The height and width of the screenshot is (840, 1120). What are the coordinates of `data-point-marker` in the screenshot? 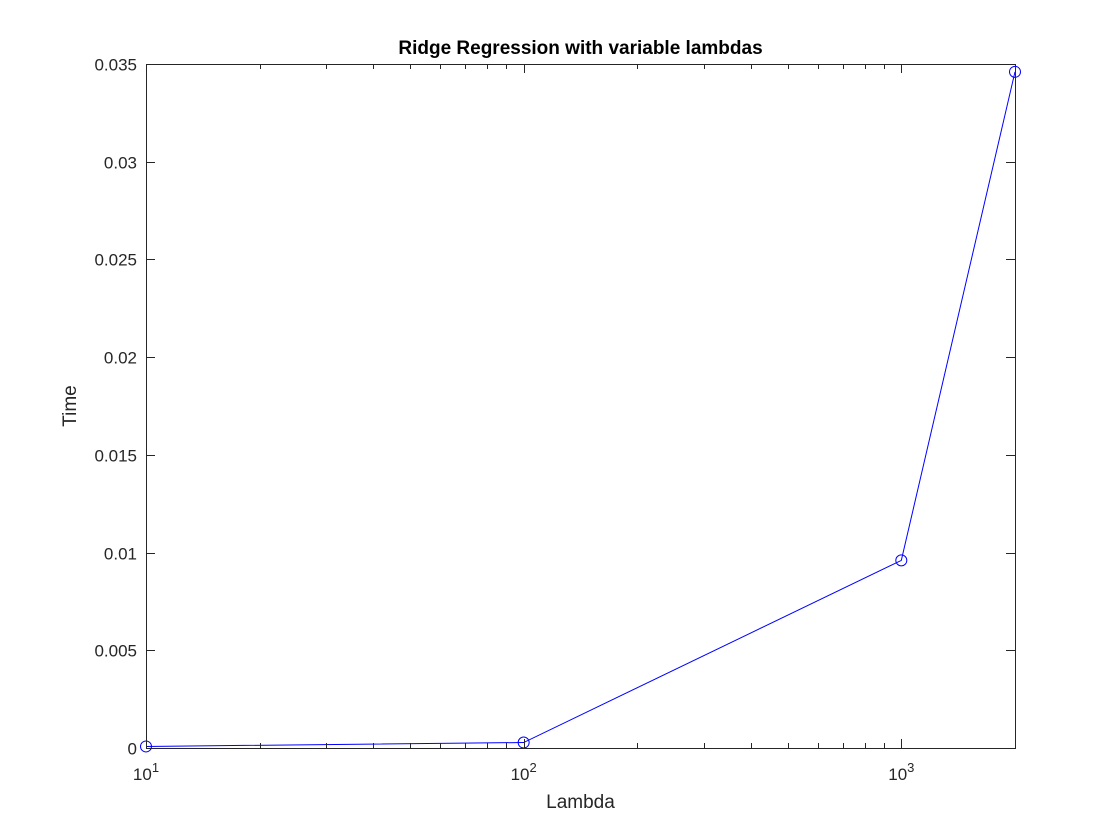 It's located at (901, 560).